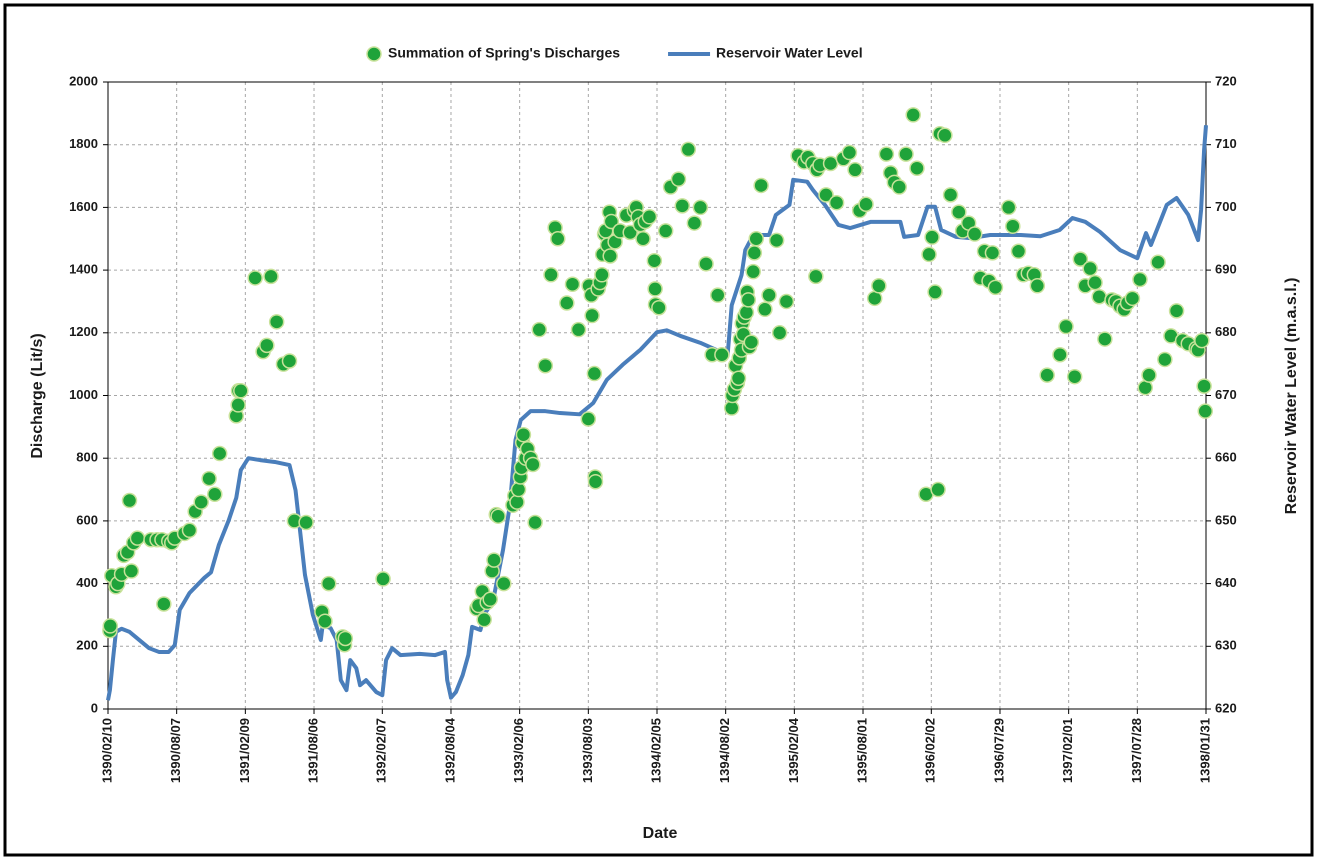 The image size is (1317, 860). What do you see at coordinates (449, 750) in the screenshot?
I see `x-tick-label: 1392/08/04` at bounding box center [449, 750].